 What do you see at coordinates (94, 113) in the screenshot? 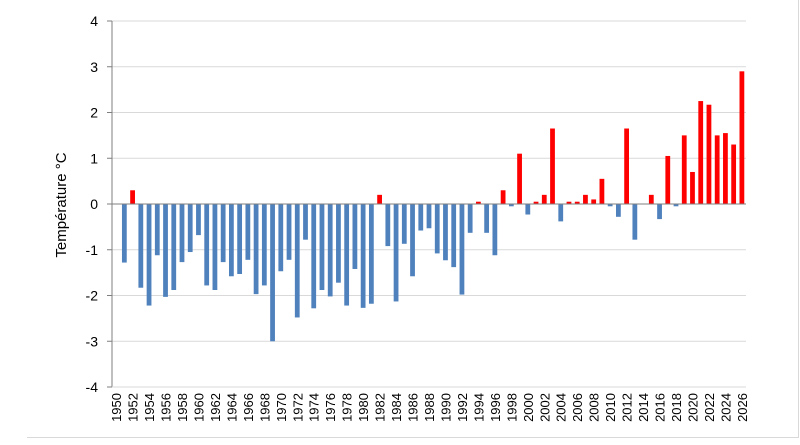
I see `y-tick-label: 2` at bounding box center [94, 113].